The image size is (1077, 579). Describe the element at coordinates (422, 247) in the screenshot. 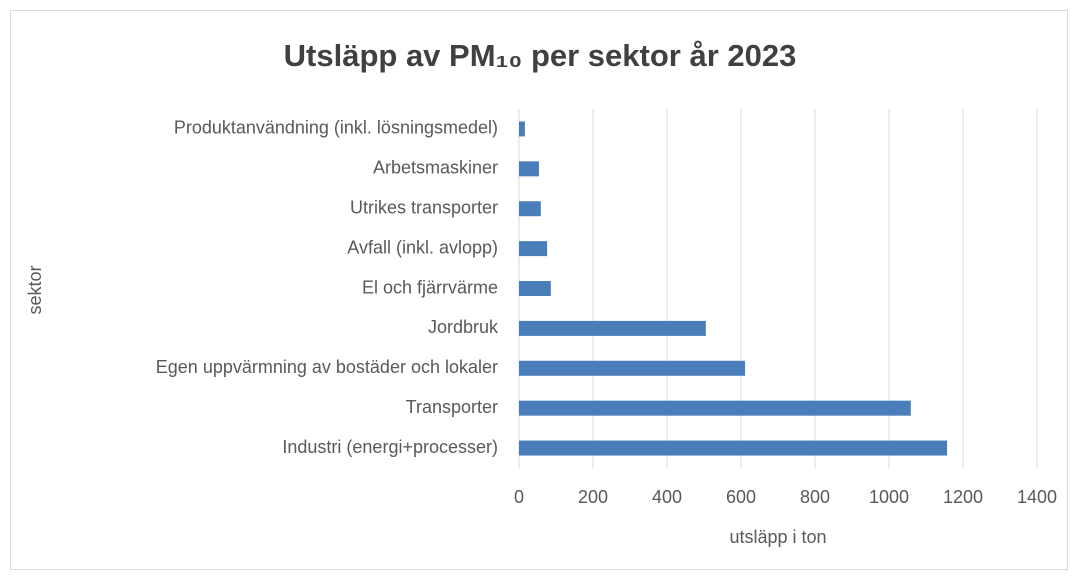

I see `y-tick-label: Avfall (inkl. avlopp)` at that location.